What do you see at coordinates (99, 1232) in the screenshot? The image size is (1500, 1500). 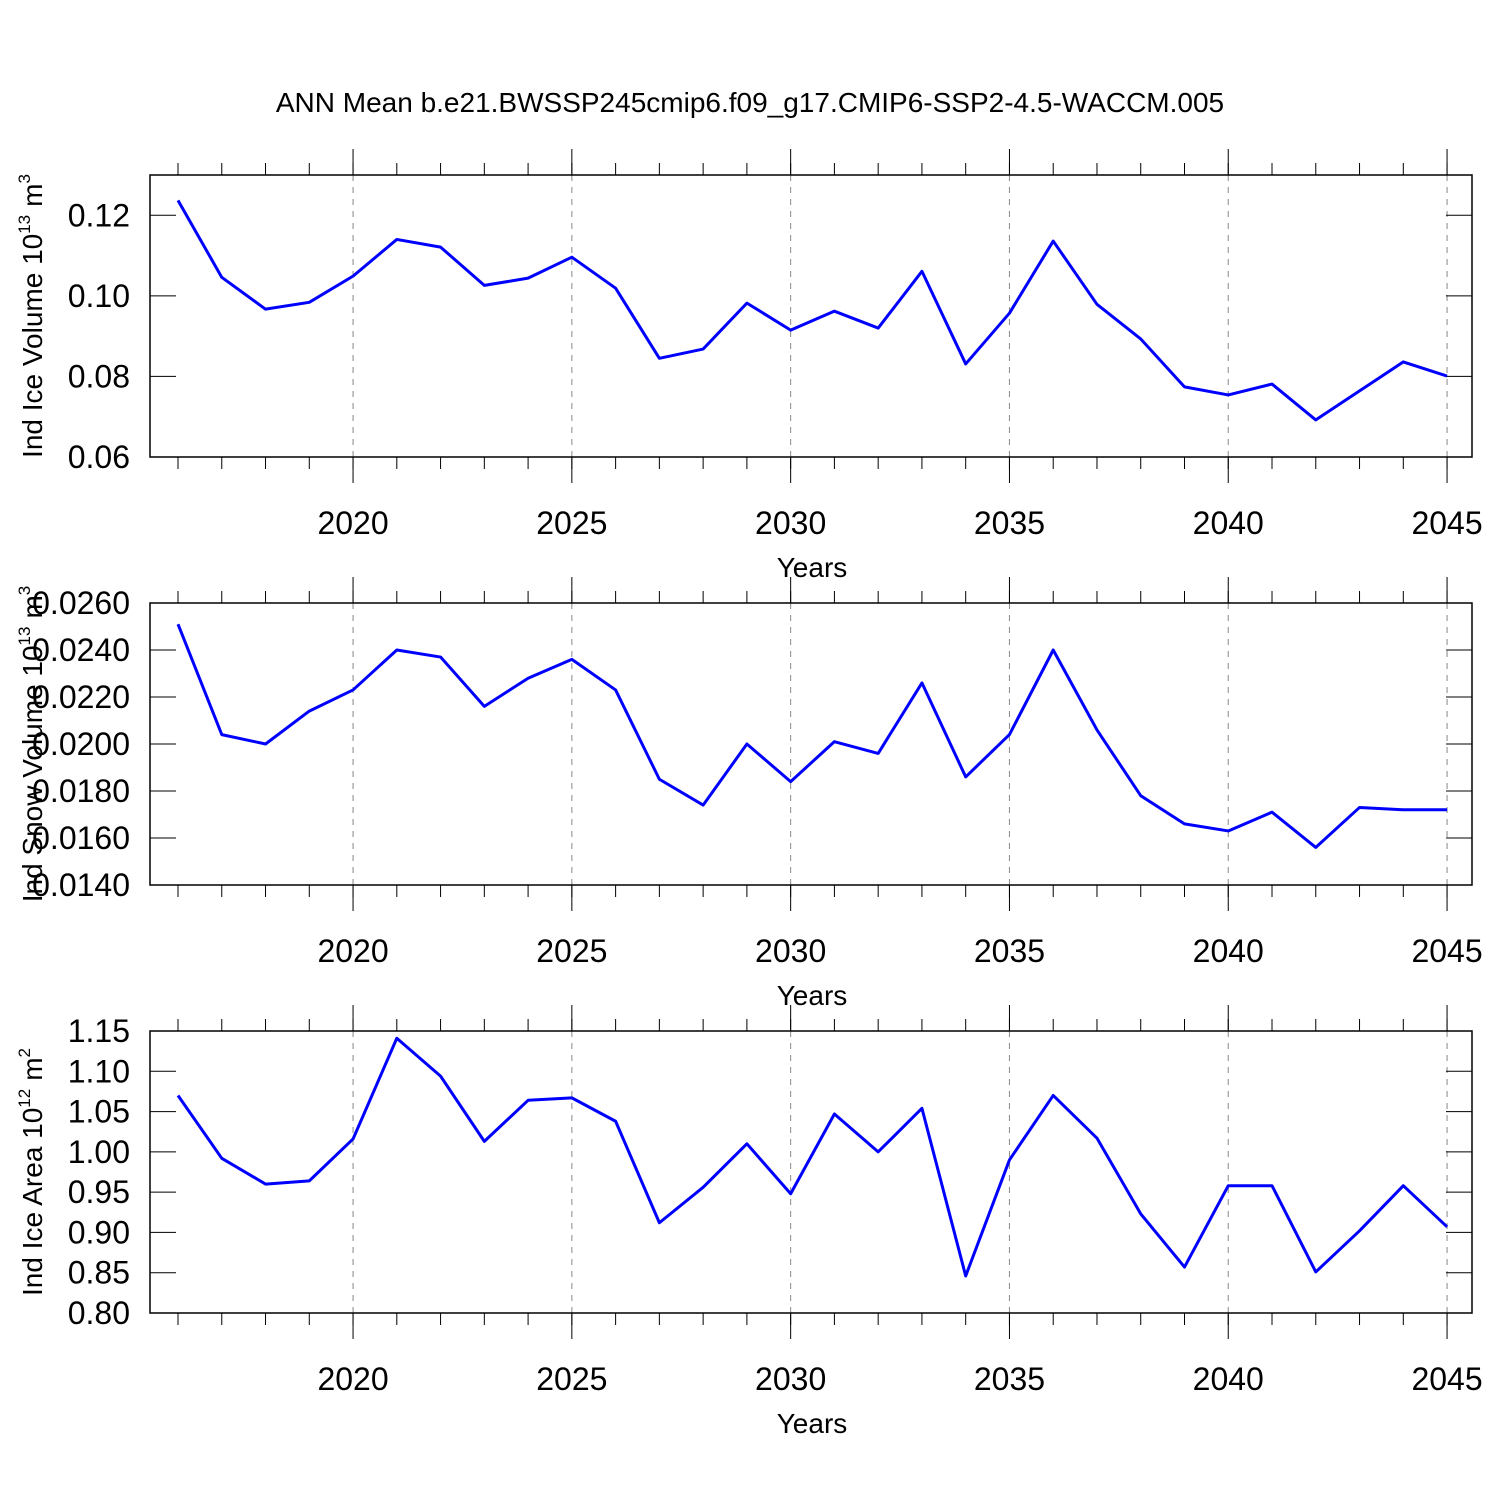 I see `y-tick-label: 0.90` at bounding box center [99, 1232].